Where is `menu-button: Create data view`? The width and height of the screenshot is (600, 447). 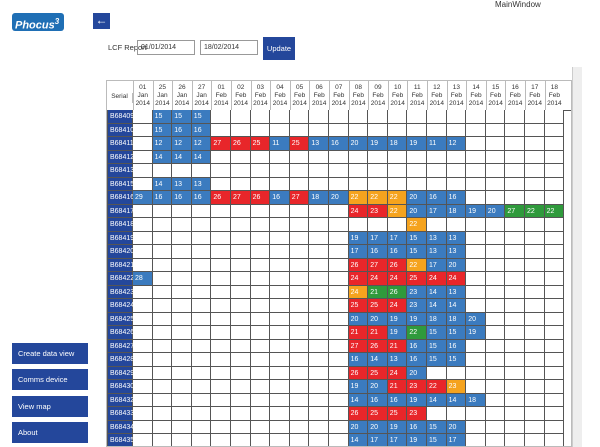
menu-button: Create data view is located at coordinates (50, 353).